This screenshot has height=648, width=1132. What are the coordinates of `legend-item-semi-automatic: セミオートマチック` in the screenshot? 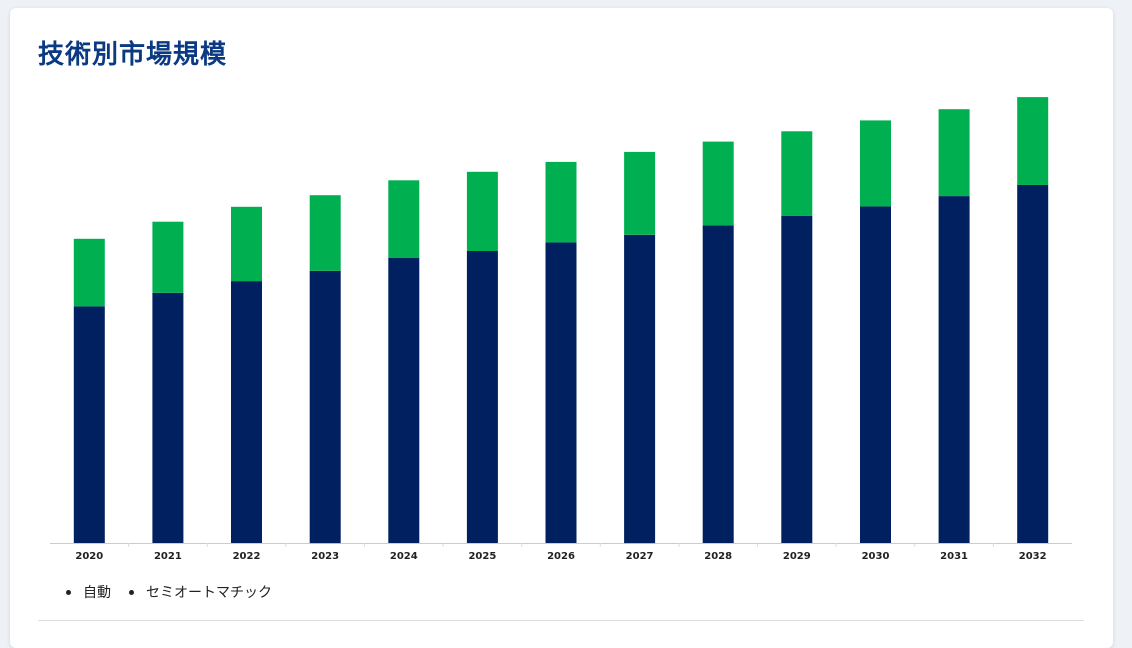 It's located at (200, 592).